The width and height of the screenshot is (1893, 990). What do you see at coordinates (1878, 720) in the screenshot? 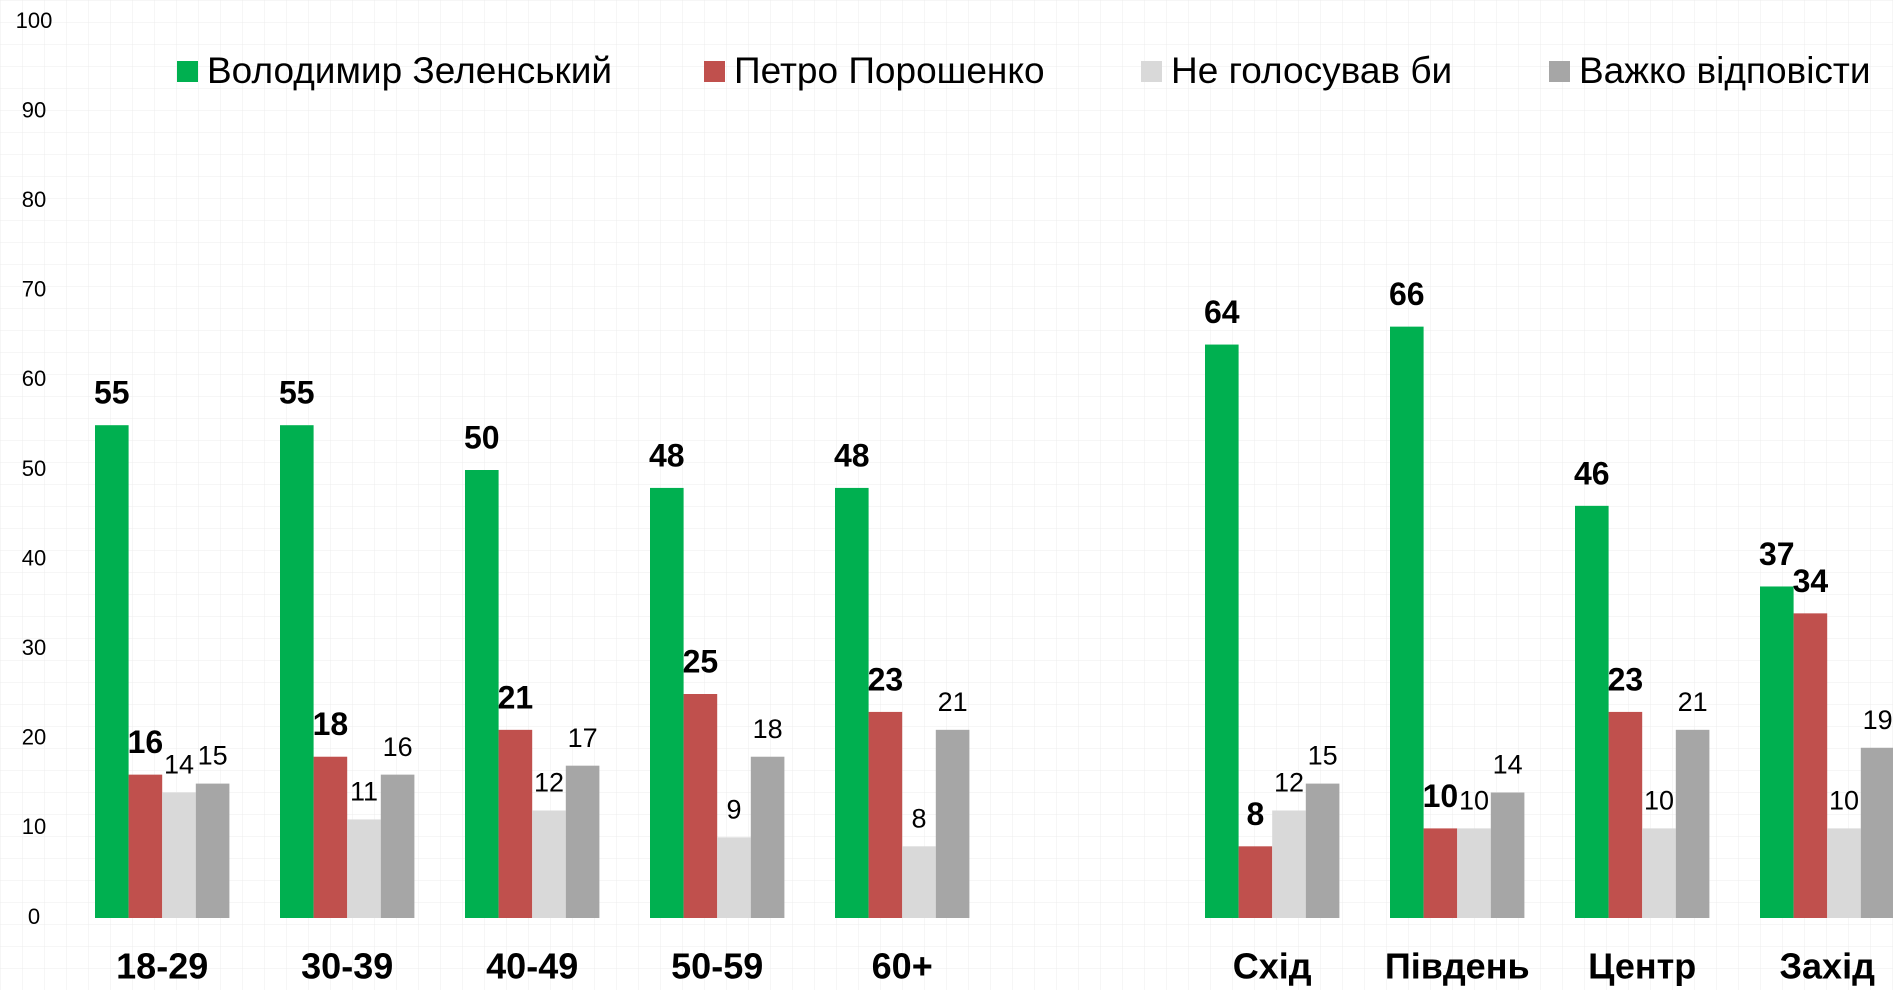
I see `value-label: 19` at bounding box center [1878, 720].